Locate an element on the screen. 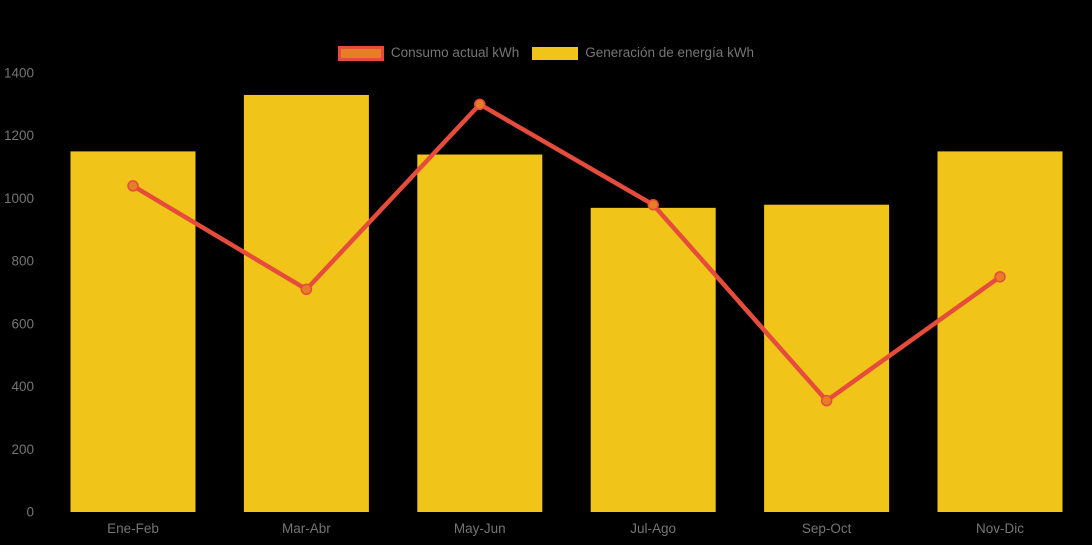 The height and width of the screenshot is (545, 1092). x-tick-label: Mar-Abr is located at coordinates (306, 528).